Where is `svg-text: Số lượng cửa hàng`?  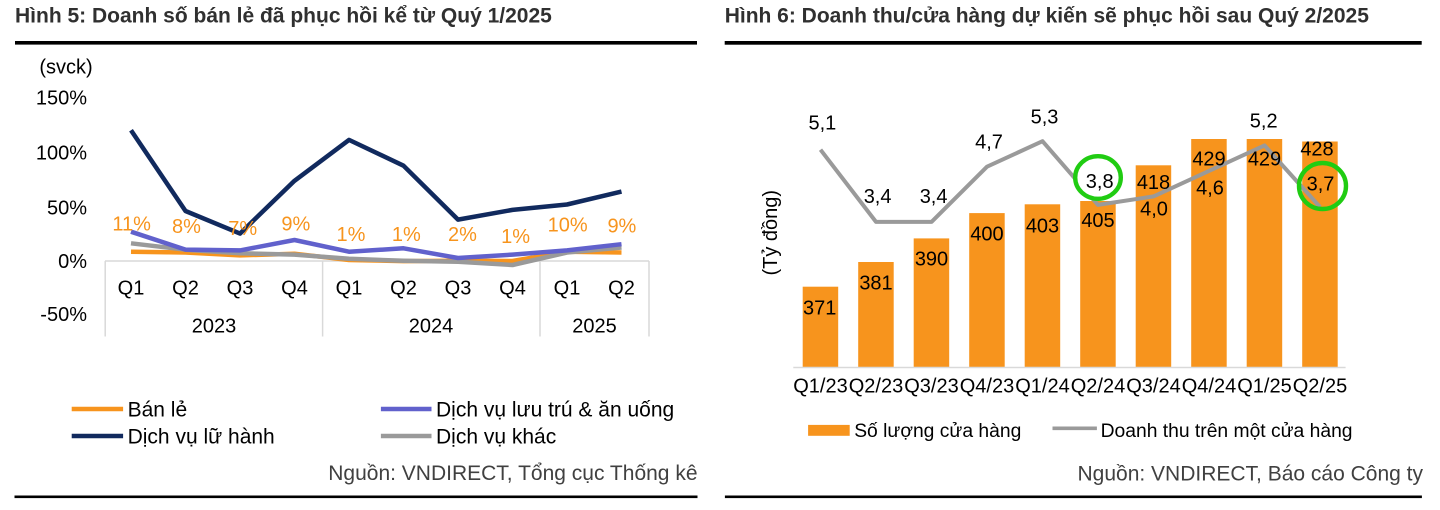
svg-text: Số lượng cửa hàng is located at coordinates (937, 431).